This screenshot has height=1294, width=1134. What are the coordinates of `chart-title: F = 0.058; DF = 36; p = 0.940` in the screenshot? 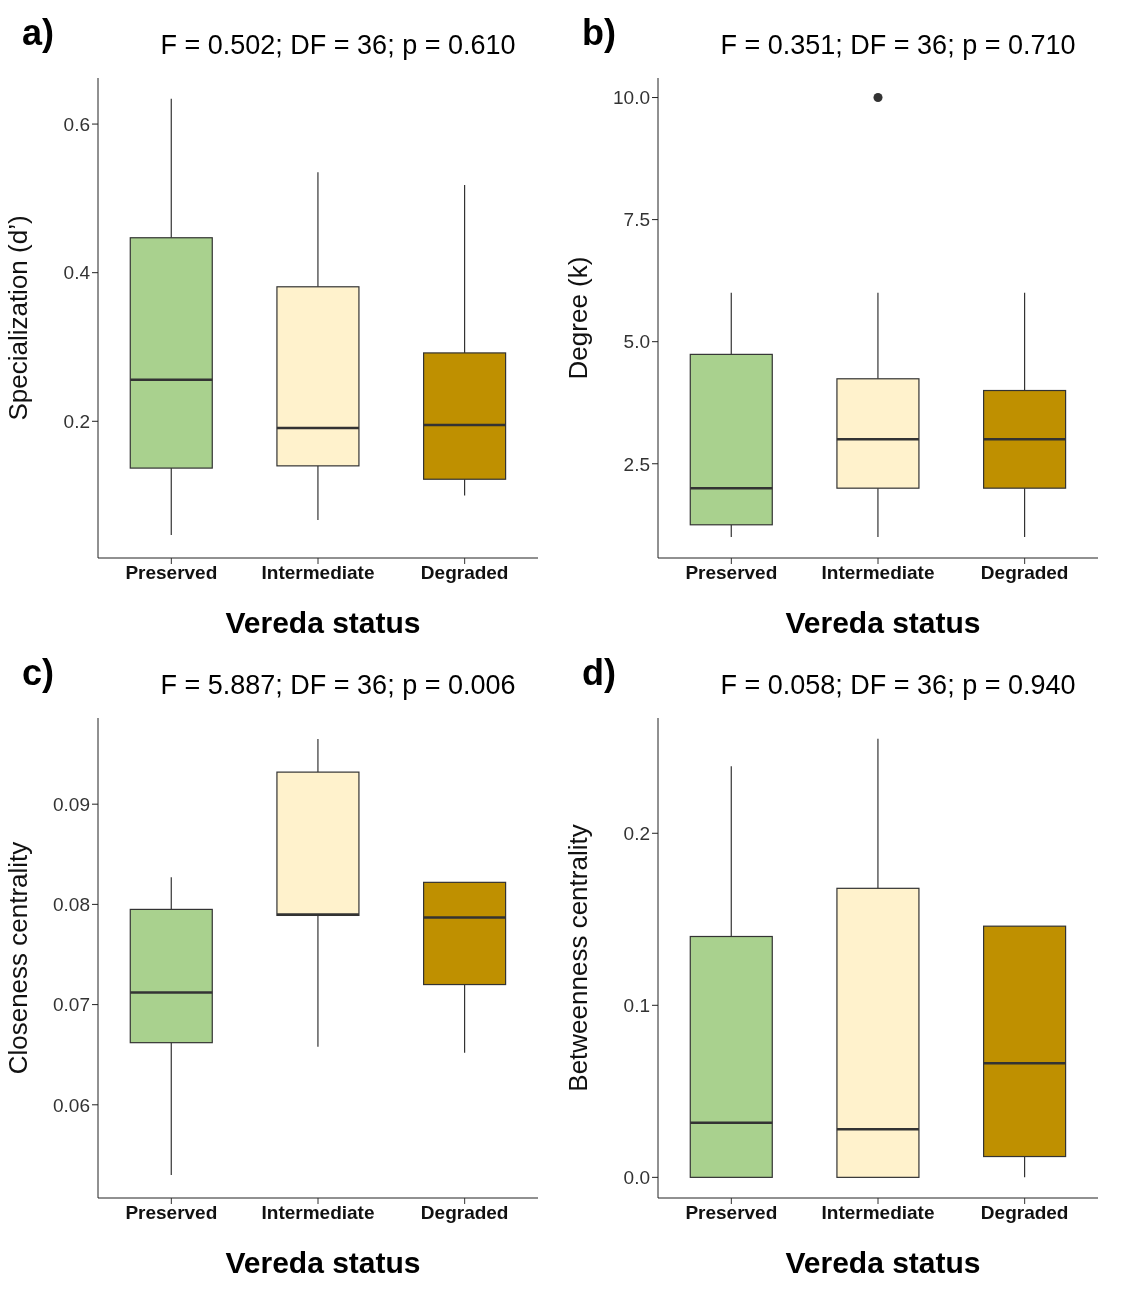 It's located at (898, 685).